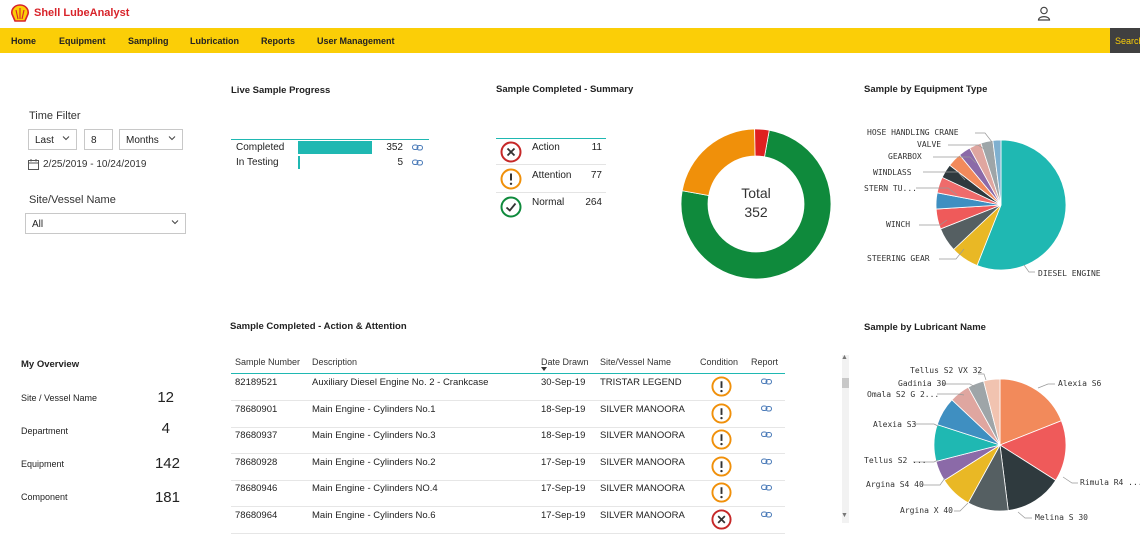 The height and width of the screenshot is (557, 1140). I want to click on equipment-leader-lines, so click(975, 202).